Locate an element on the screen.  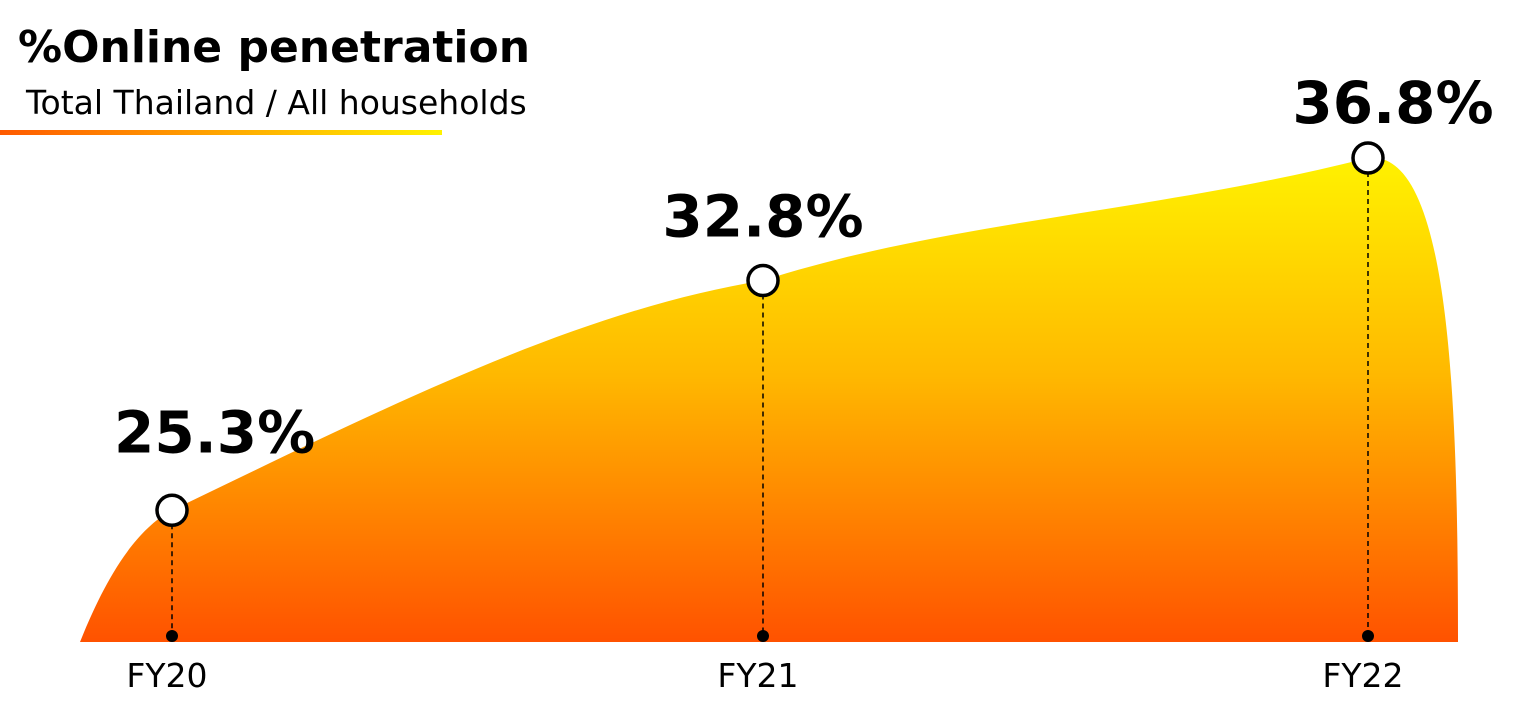
x-tick-label: FY20 is located at coordinates (166, 675).